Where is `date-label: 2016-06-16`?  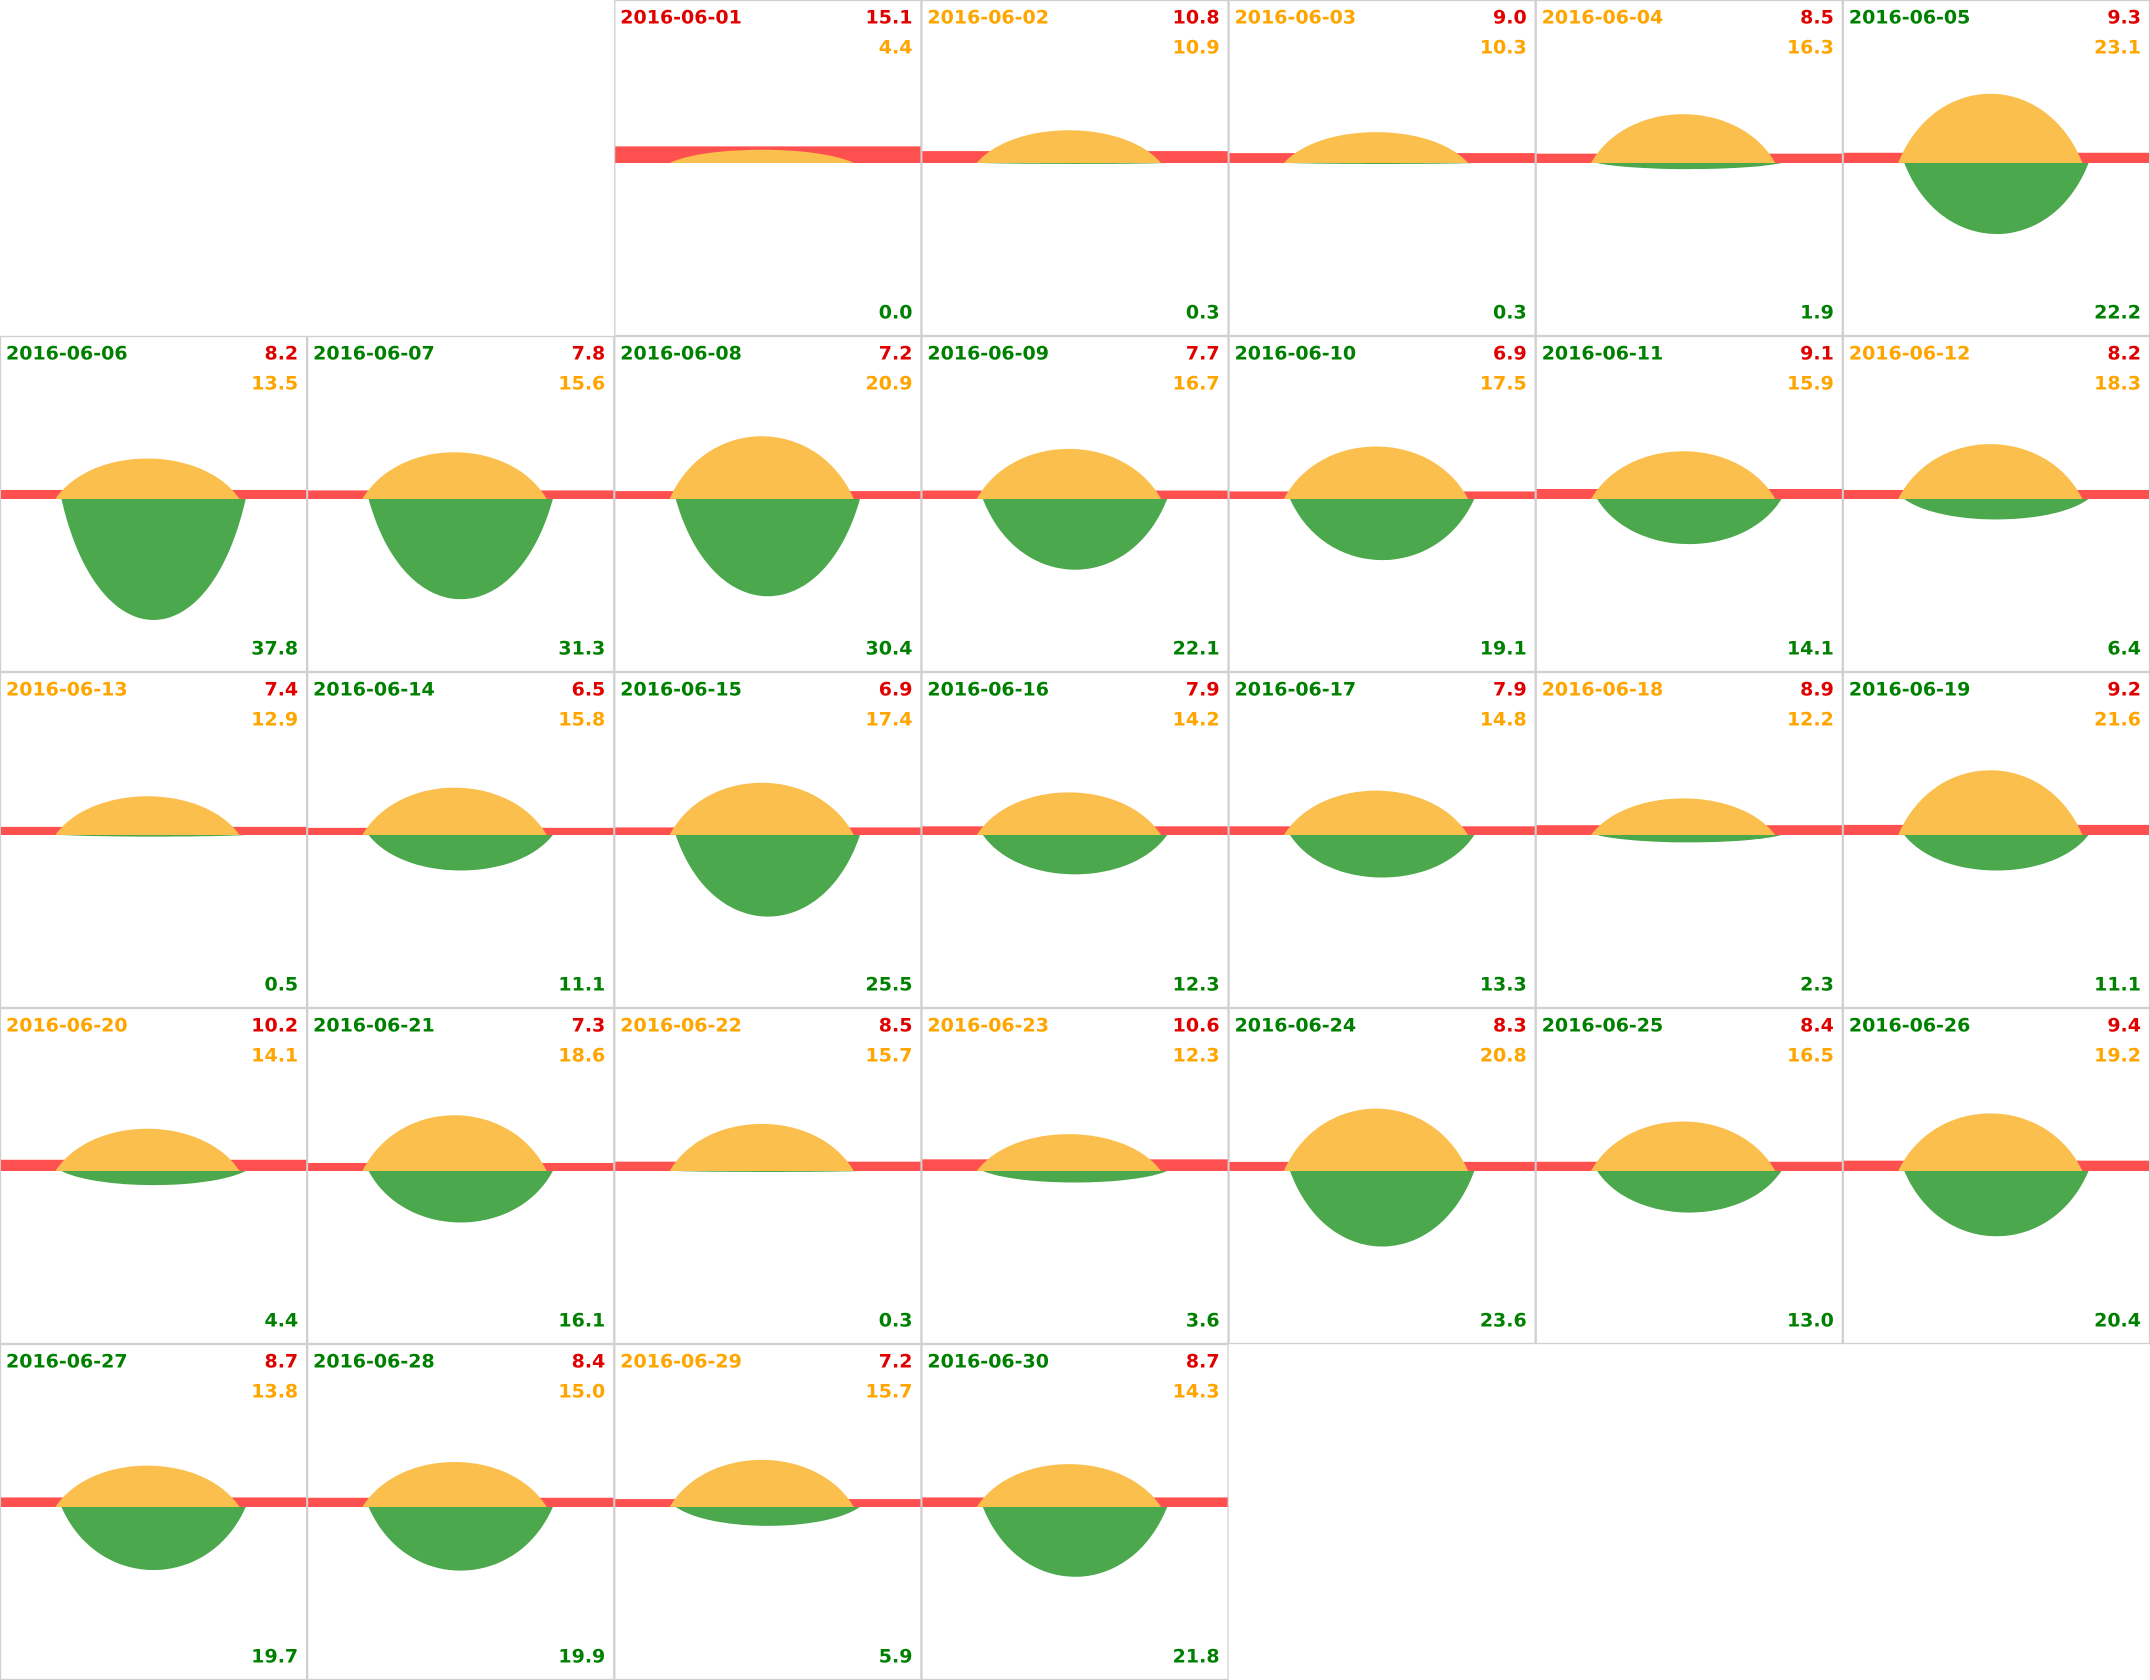
date-label: 2016-06-16 is located at coordinates (988, 690).